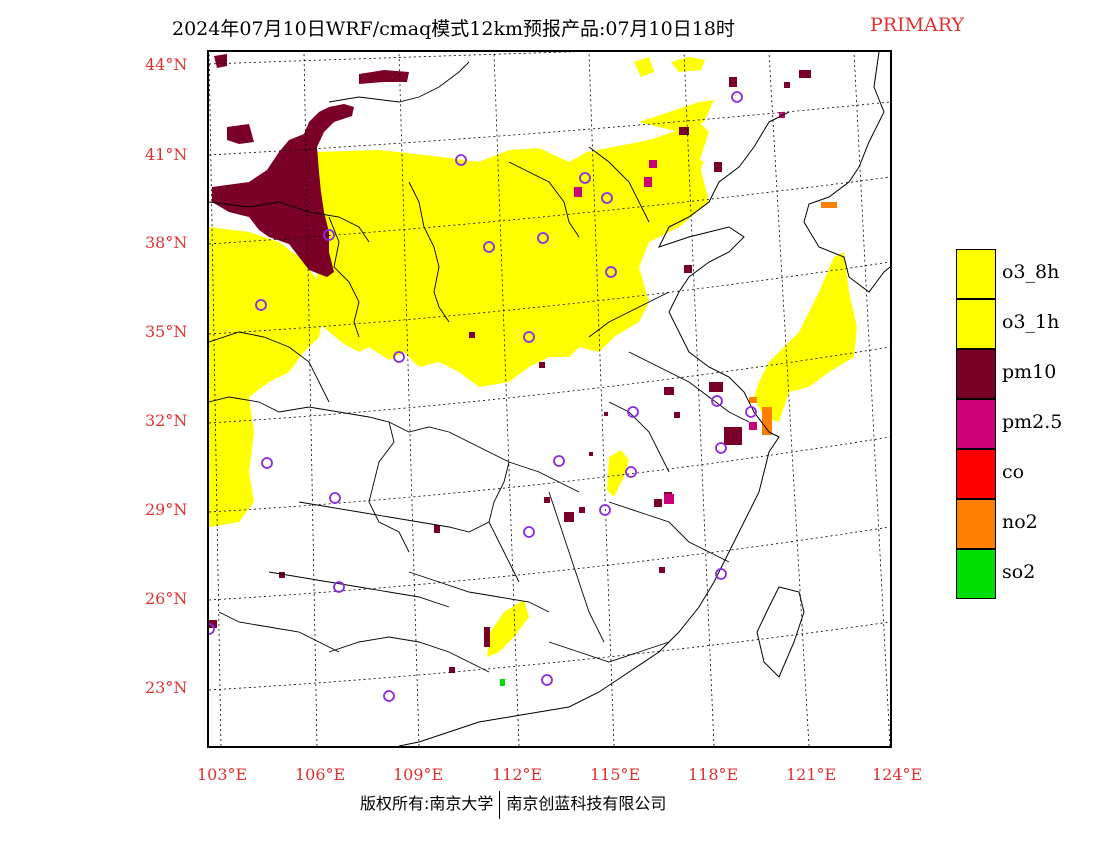 The height and width of the screenshot is (850, 1100). I want to click on so2-patches, so click(502, 682).